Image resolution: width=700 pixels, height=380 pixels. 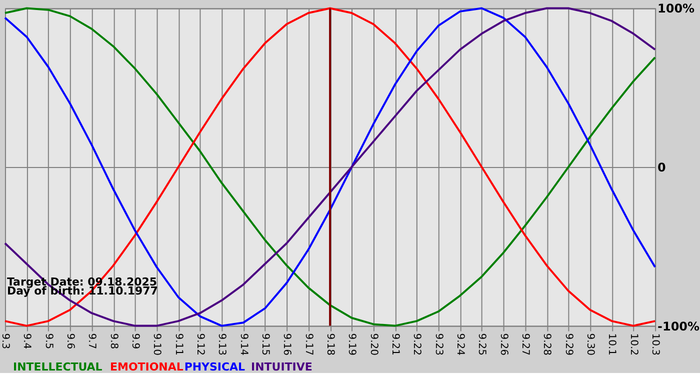 I want to click on x-tick-label: 9.9, so click(x=135, y=341).